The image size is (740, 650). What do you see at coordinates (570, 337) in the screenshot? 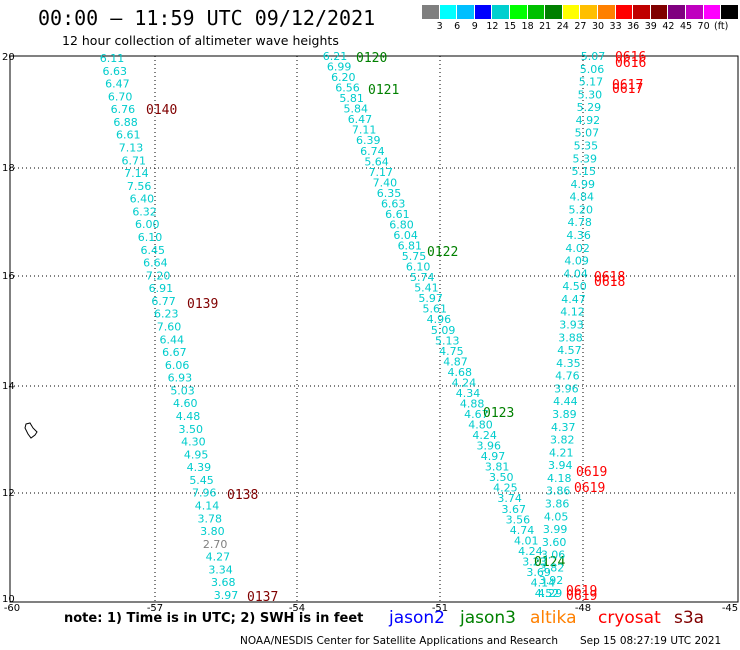
I see `wave-height-value: 3.88` at bounding box center [570, 337].